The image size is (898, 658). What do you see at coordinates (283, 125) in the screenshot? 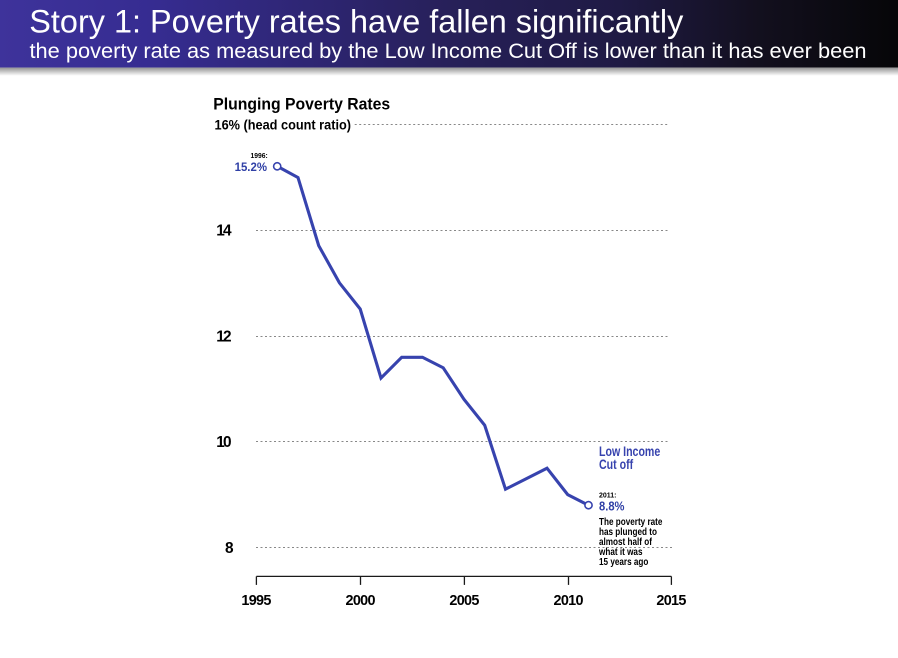
I see `svg-text: 16% (head count ratio)` at bounding box center [283, 125].